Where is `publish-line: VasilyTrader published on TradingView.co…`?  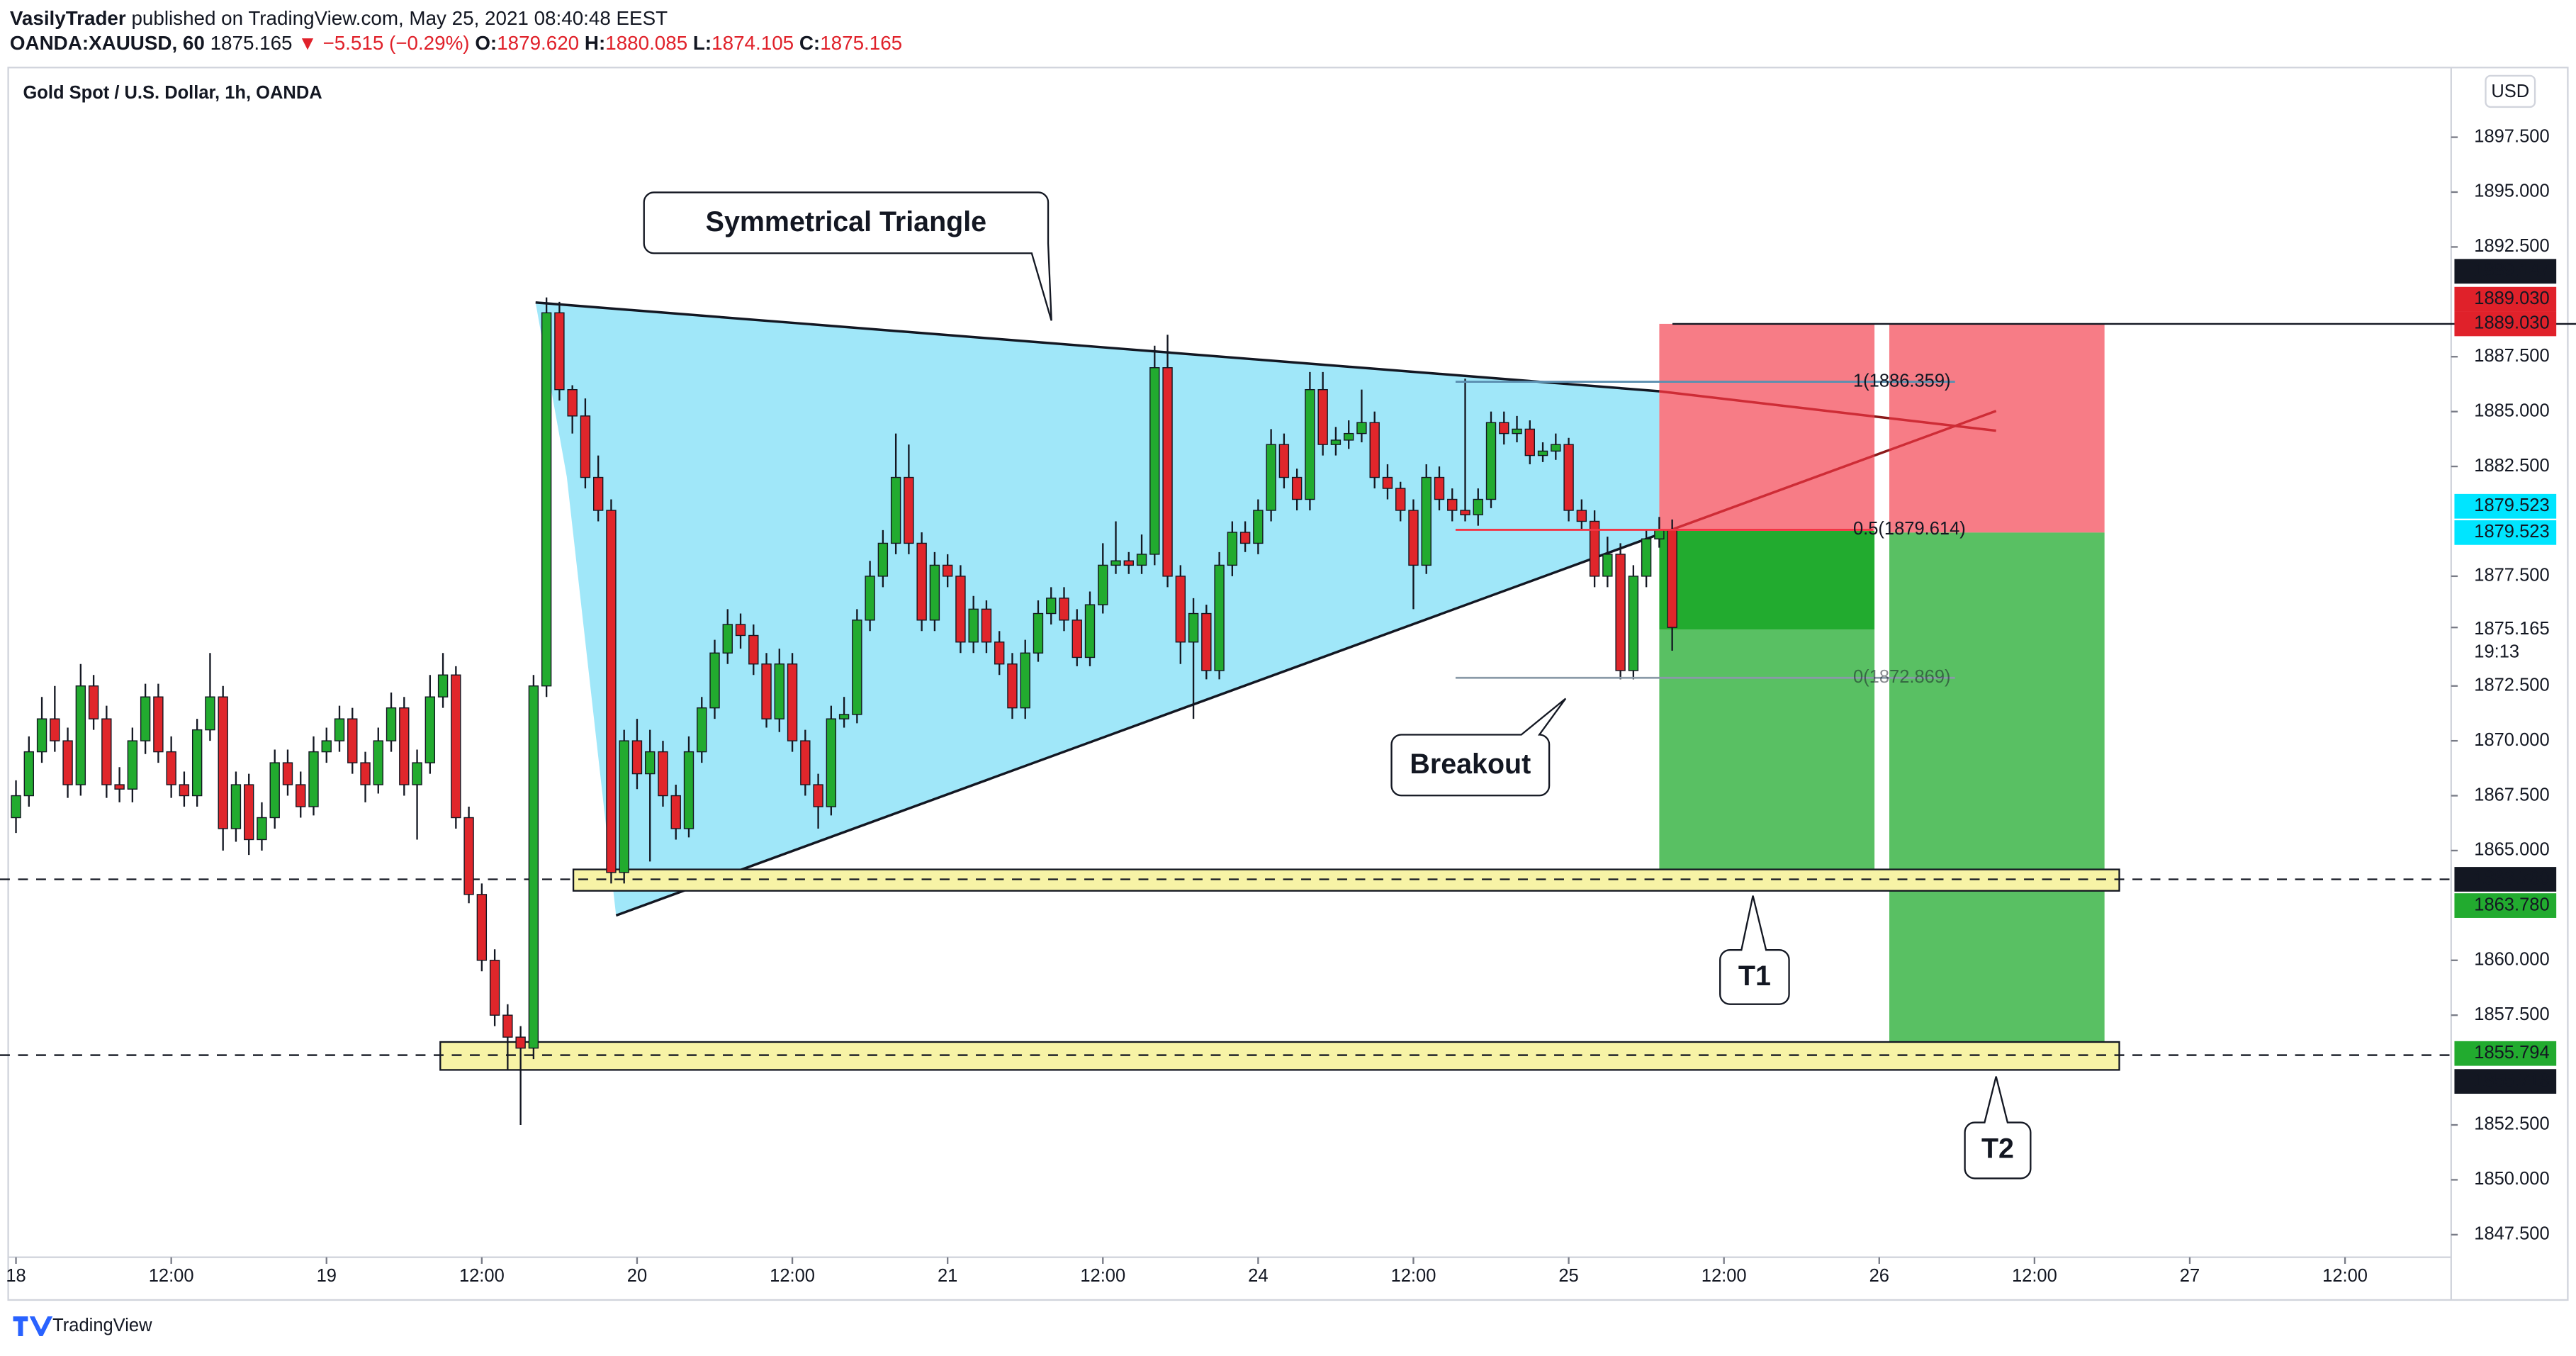
publish-line: VasilyTrader published on TradingView.co… is located at coordinates (339, 18).